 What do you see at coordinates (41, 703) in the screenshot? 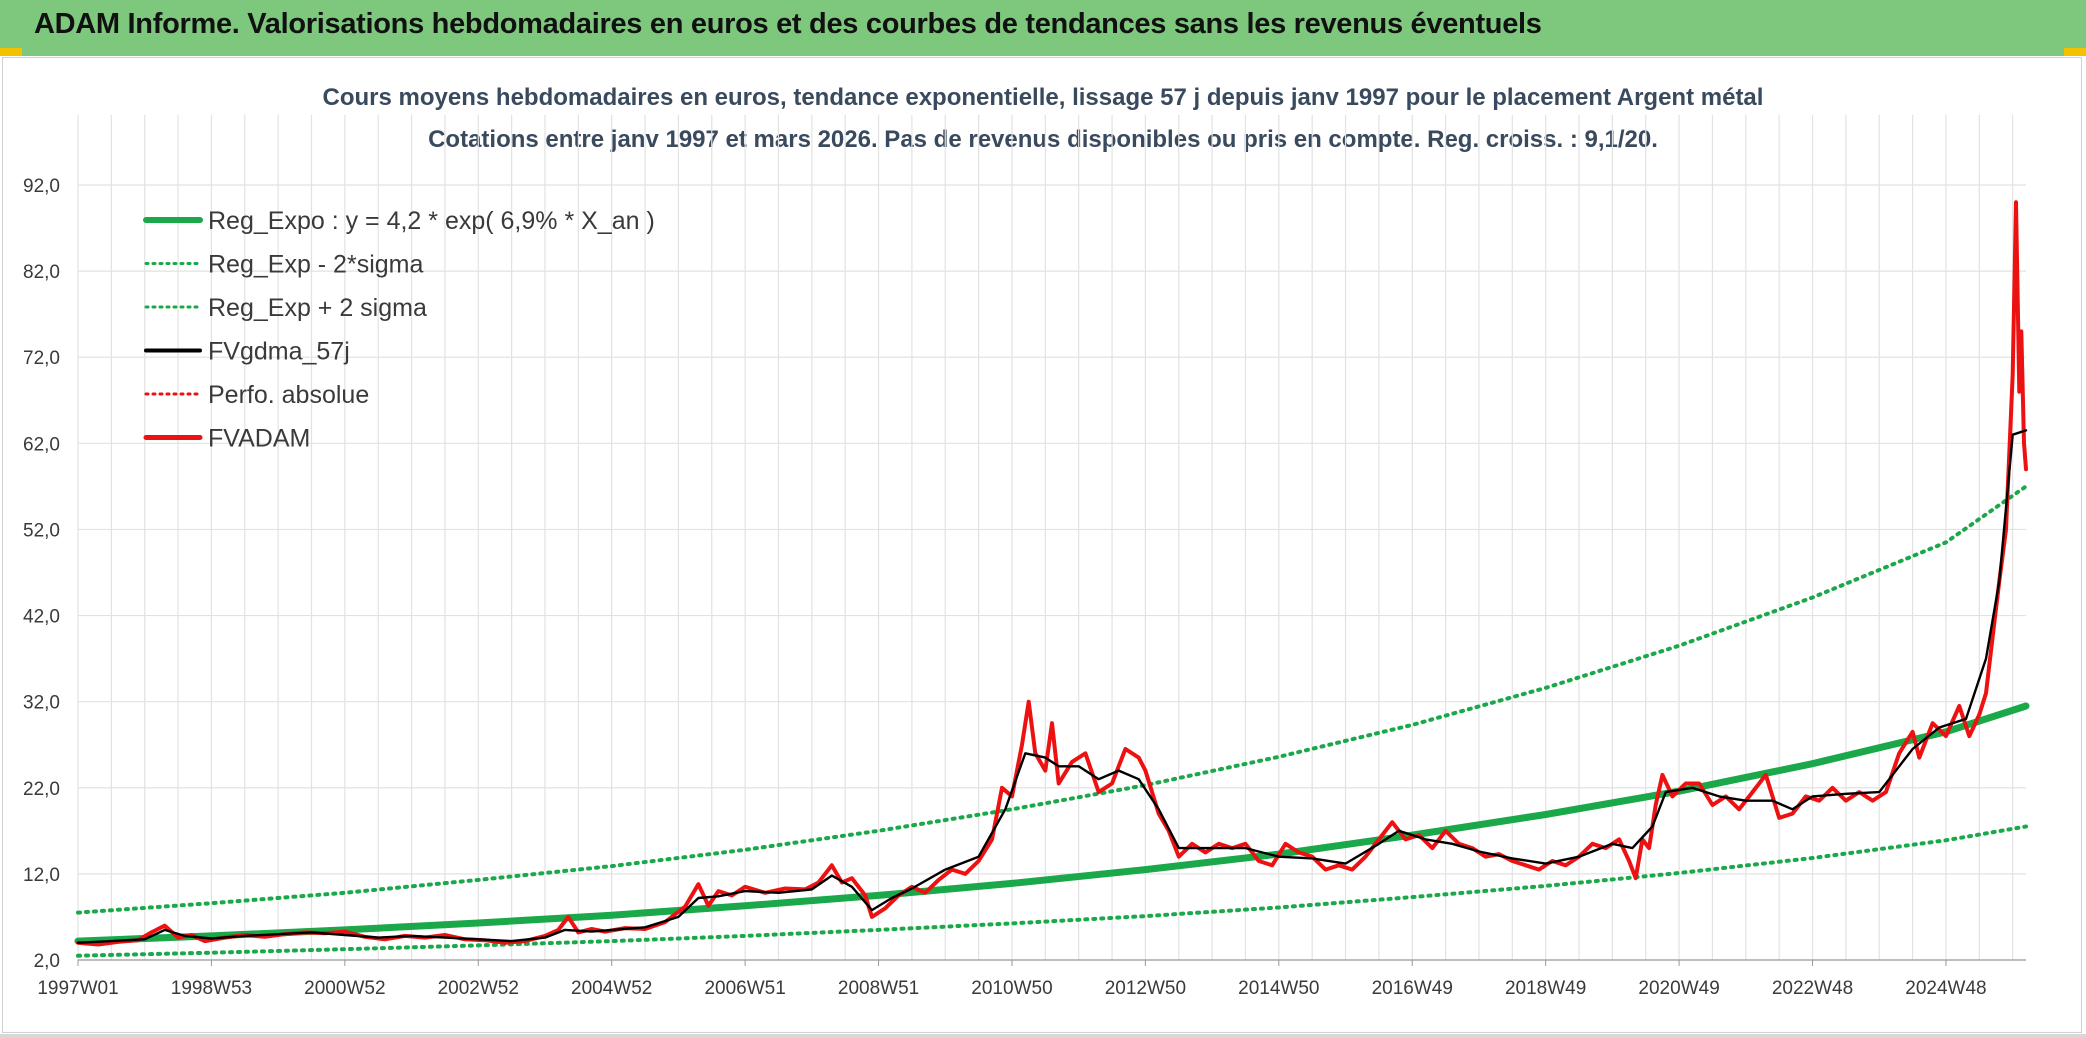
I see `y-tick-label: 32,0` at bounding box center [41, 703].